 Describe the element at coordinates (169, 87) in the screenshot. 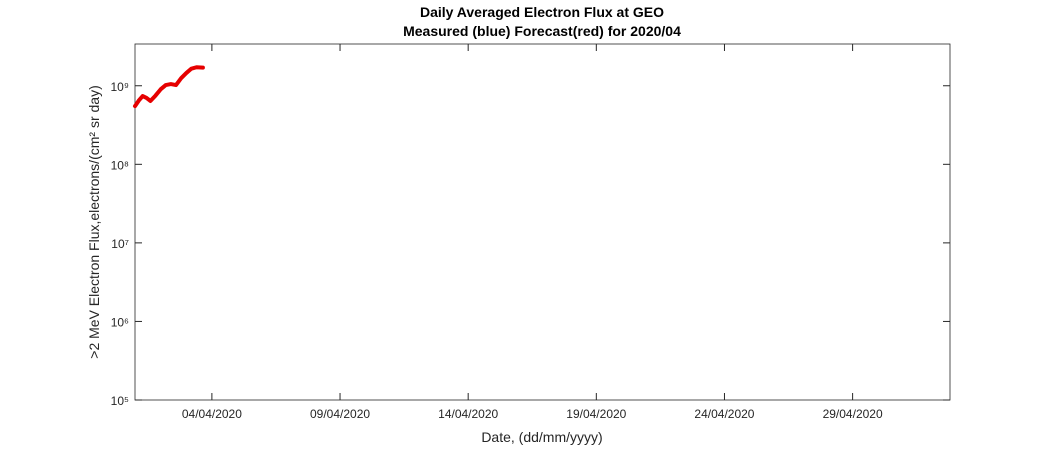

I see `data-line` at that location.